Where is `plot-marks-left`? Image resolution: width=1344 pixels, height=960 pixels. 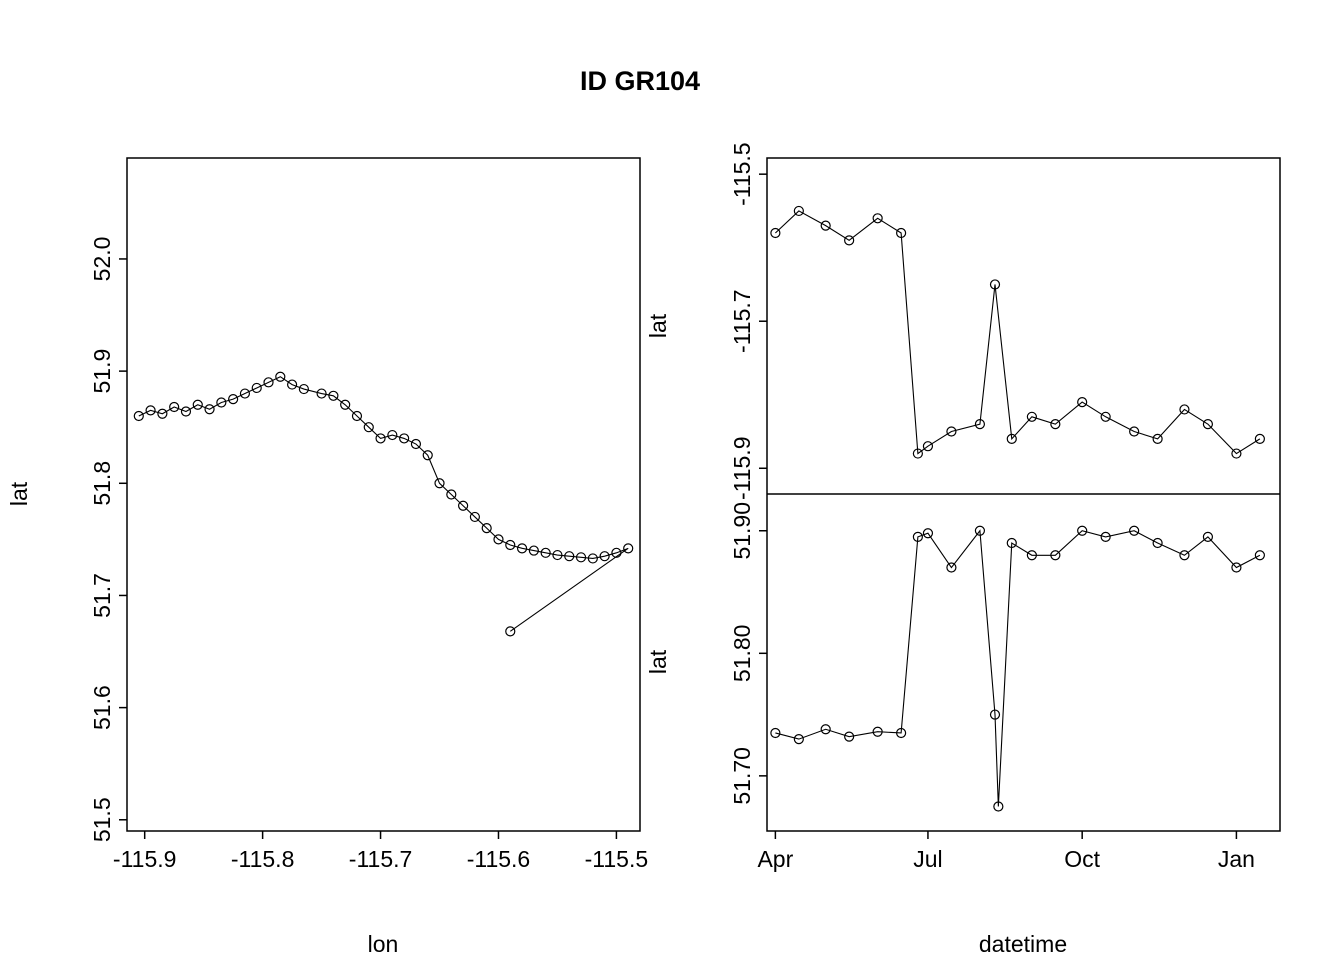
plot-marks-left is located at coordinates (383, 504).